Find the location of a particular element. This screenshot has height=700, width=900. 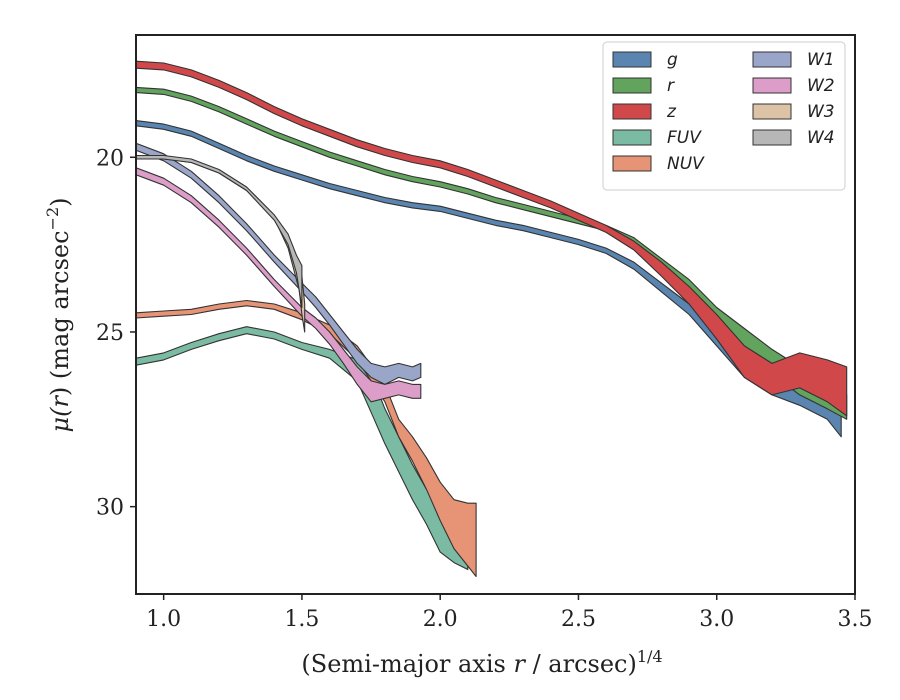

legend-swatch-z is located at coordinates (632, 111).